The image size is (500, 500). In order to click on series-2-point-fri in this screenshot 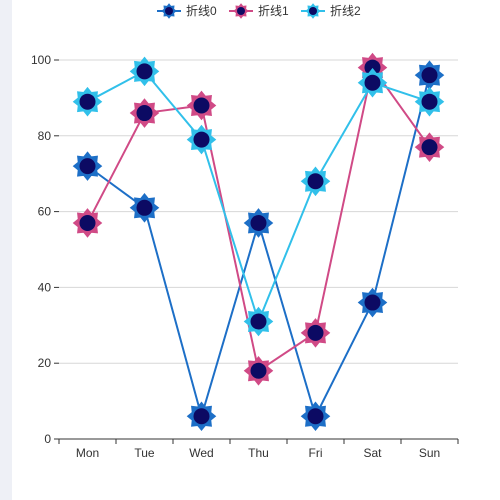, I will do `click(315, 181)`.